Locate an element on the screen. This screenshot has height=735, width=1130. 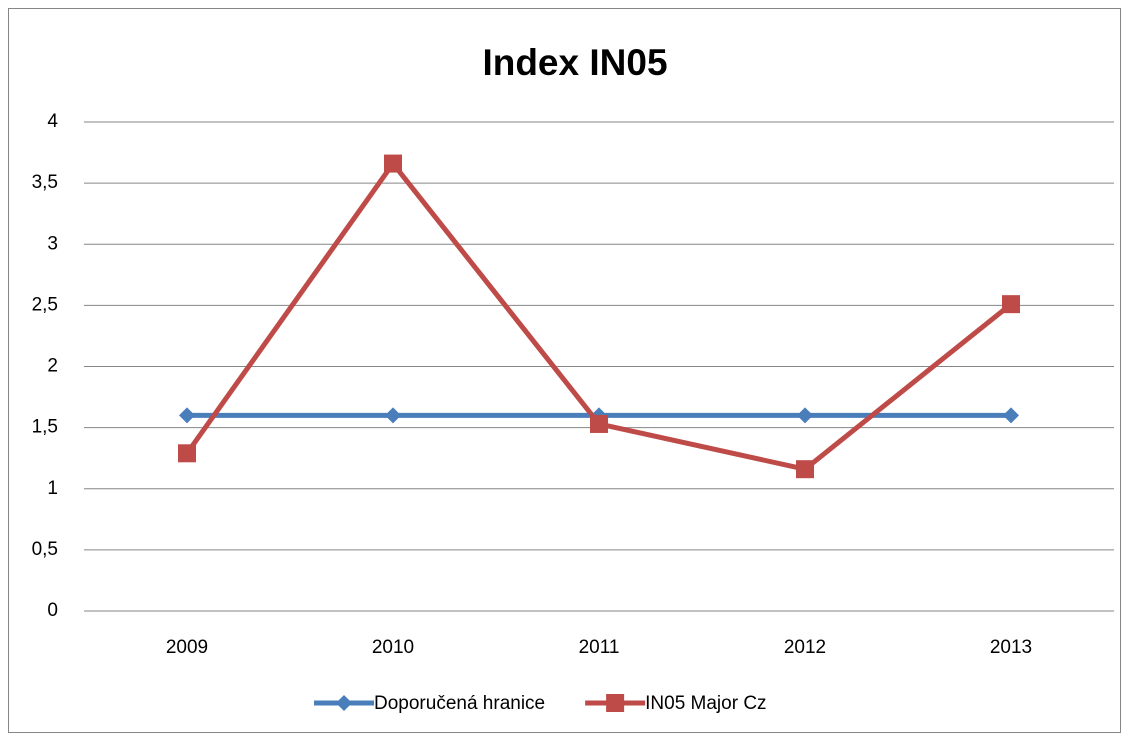
chart-title: Index IN05 is located at coordinates (574, 62).